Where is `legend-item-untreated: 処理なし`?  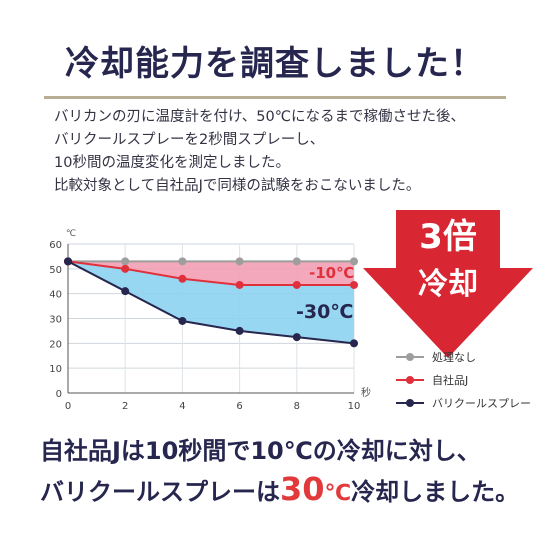
legend-item-untreated: 処理なし is located at coordinates (436, 357).